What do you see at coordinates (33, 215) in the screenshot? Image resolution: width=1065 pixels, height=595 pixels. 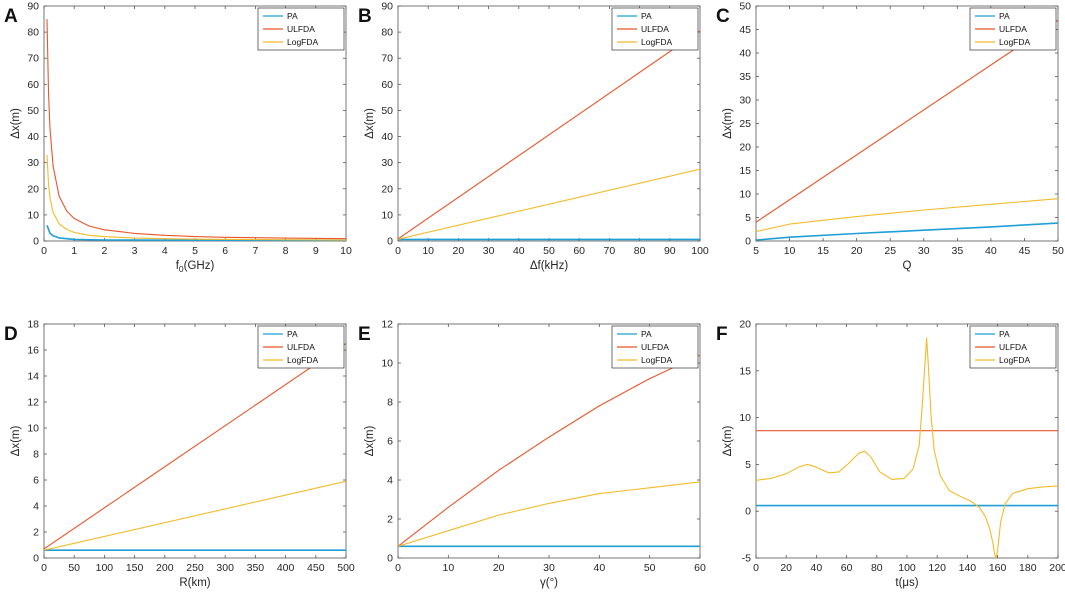 I see `panel-a-ytick-label: 10` at bounding box center [33, 215].